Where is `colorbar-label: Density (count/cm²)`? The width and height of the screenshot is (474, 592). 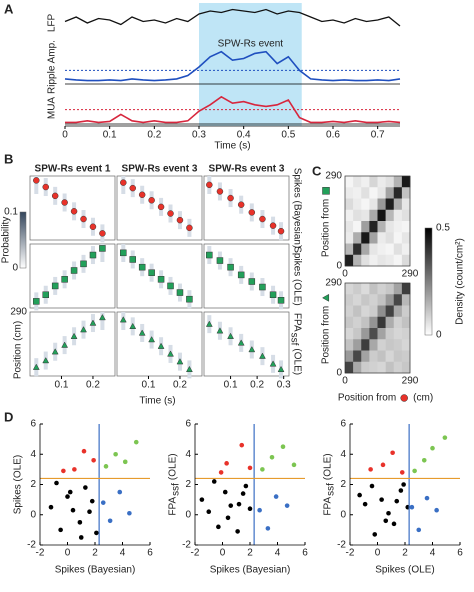
colorbar-label: Density (count/cm²) is located at coordinates (460, 281).